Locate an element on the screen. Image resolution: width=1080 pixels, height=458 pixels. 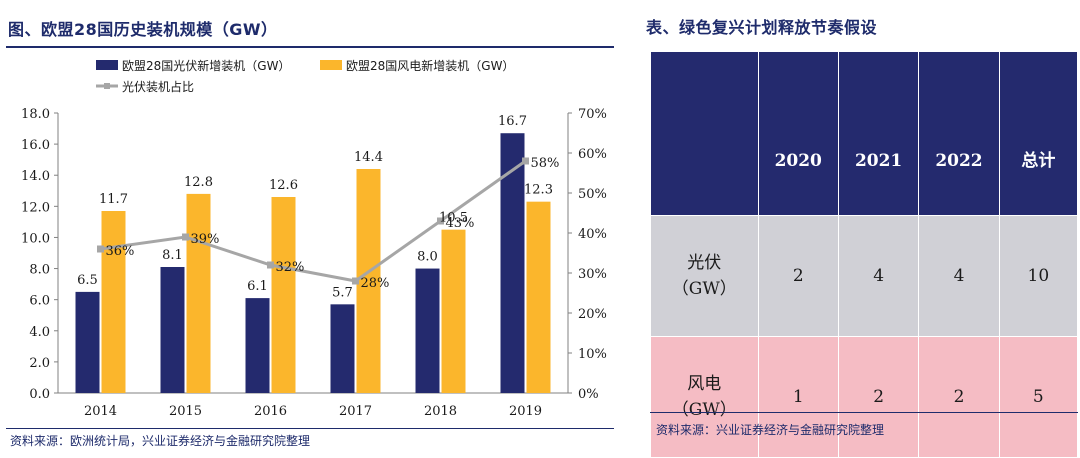
wind-value-label: 10.5 is located at coordinates (453, 218).